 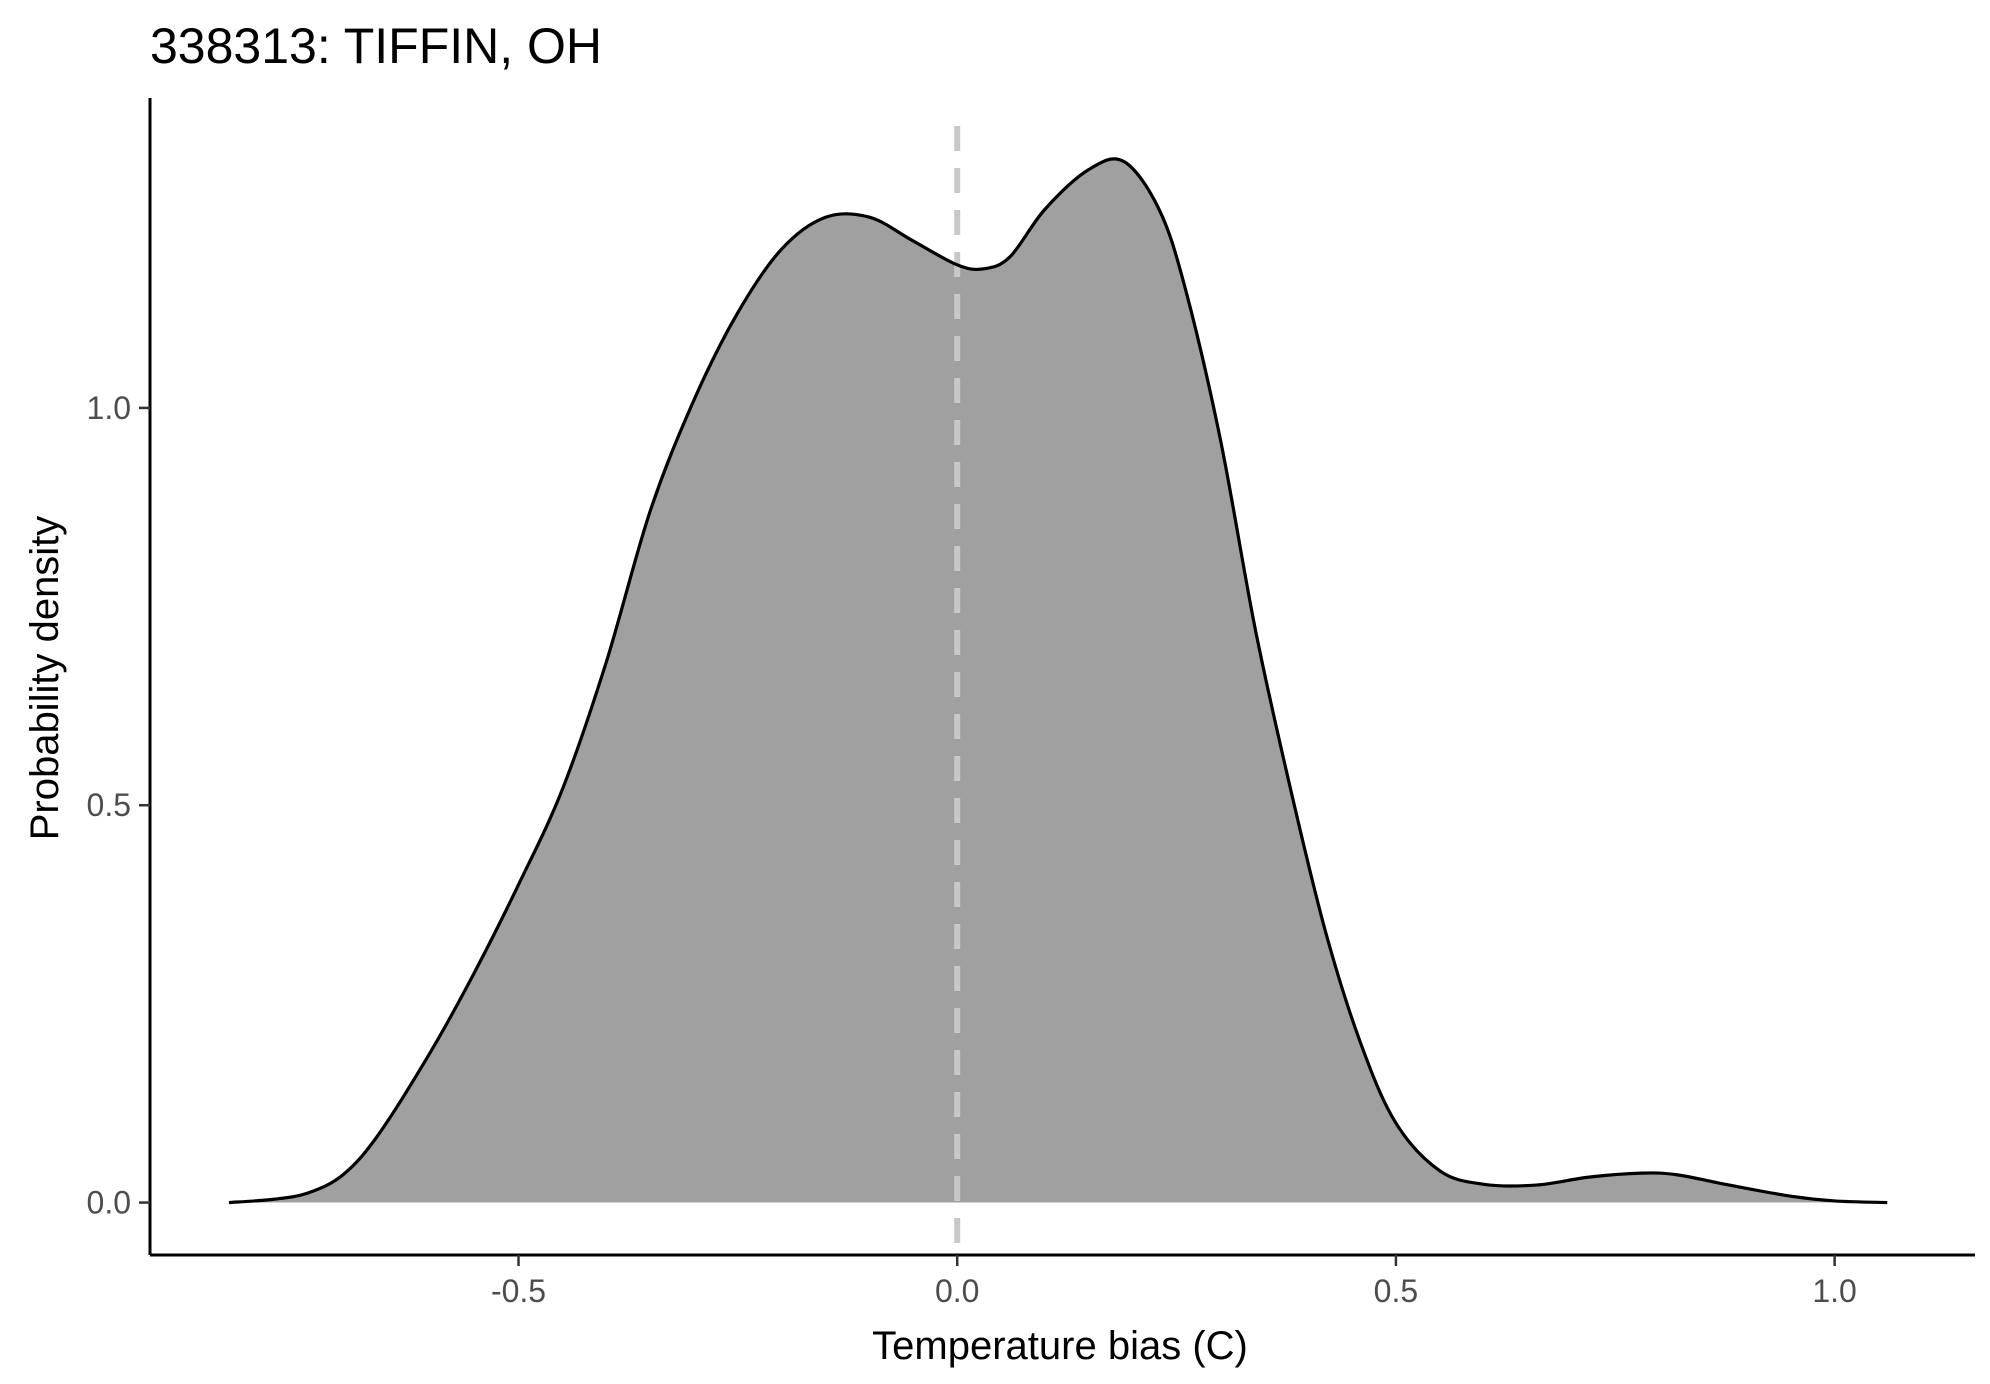 I want to click on y-tick-label: 0.0, so click(x=109, y=1203).